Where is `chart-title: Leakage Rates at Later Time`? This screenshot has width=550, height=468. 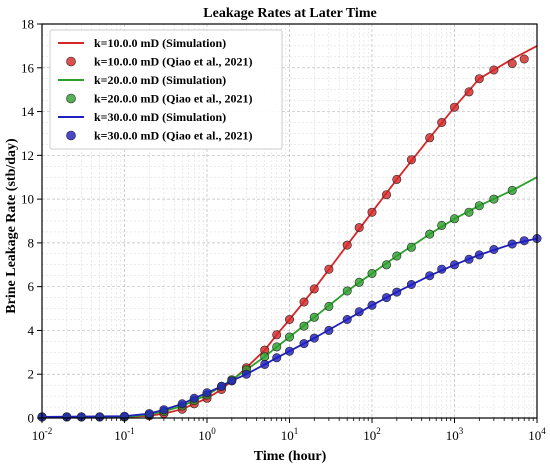
chart-title: Leakage Rates at Later Time is located at coordinates (289, 13).